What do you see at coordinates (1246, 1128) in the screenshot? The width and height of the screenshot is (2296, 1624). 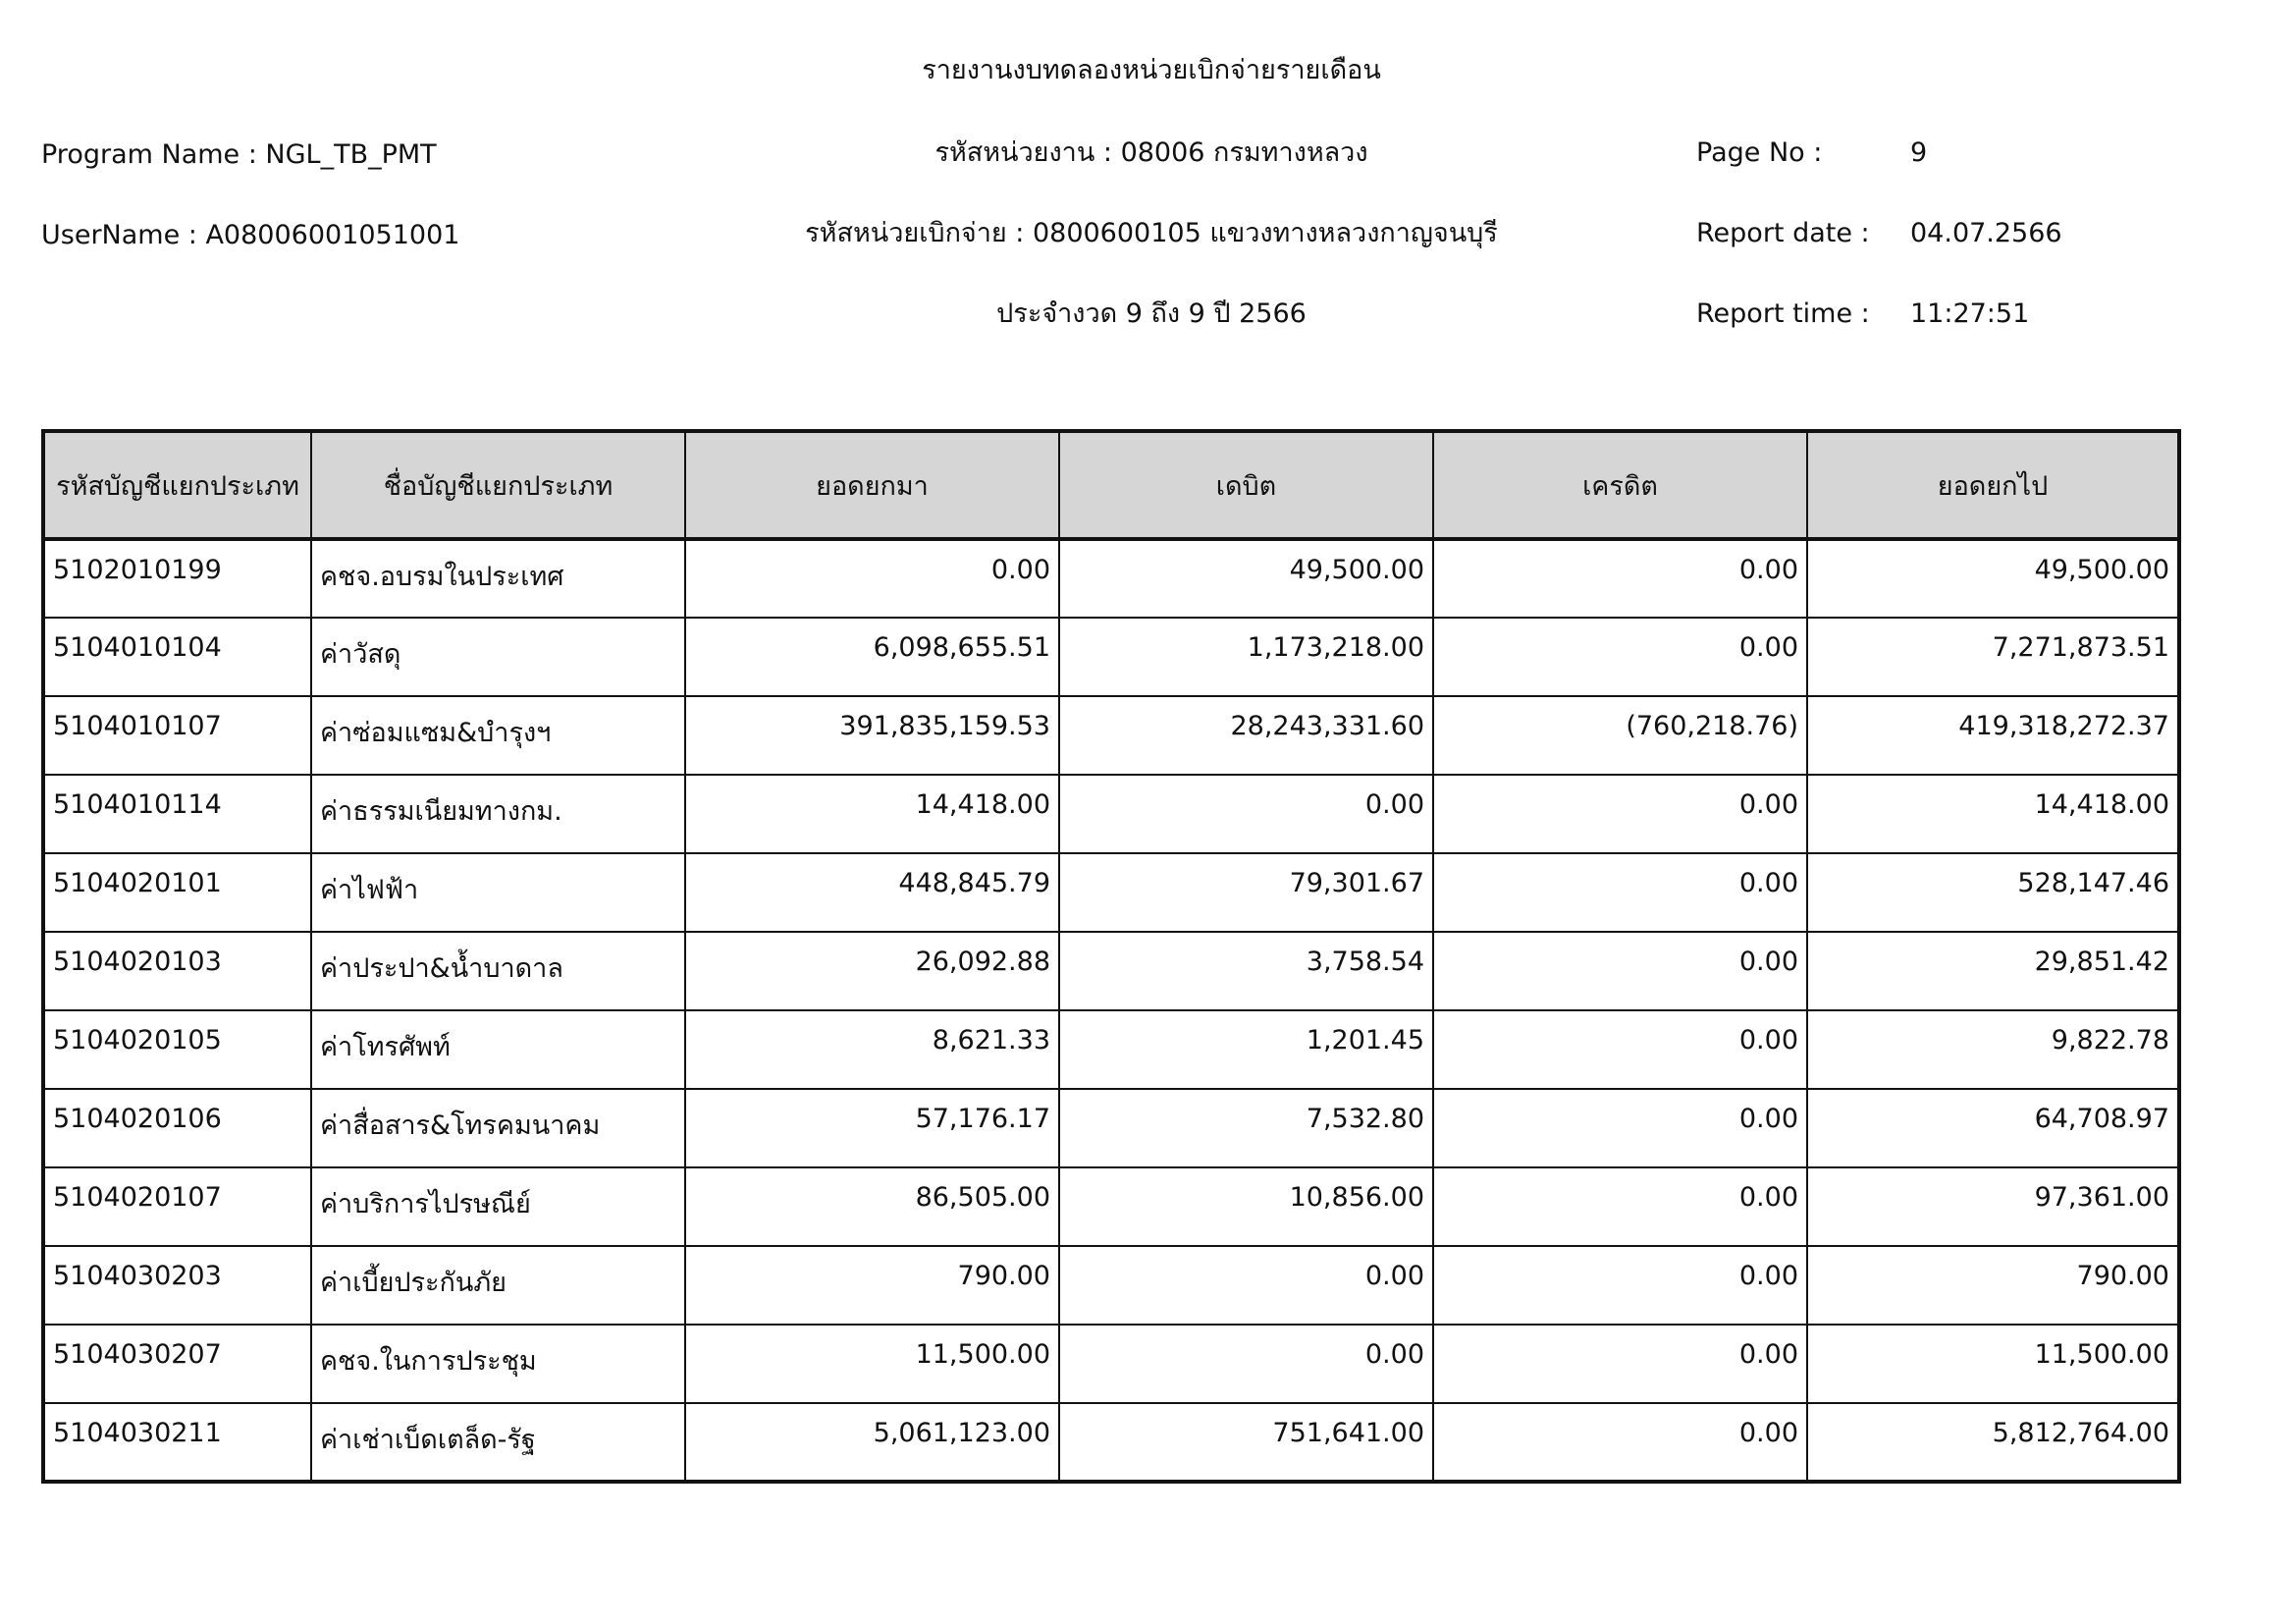 I see `amount-cell: 7,532.80` at bounding box center [1246, 1128].